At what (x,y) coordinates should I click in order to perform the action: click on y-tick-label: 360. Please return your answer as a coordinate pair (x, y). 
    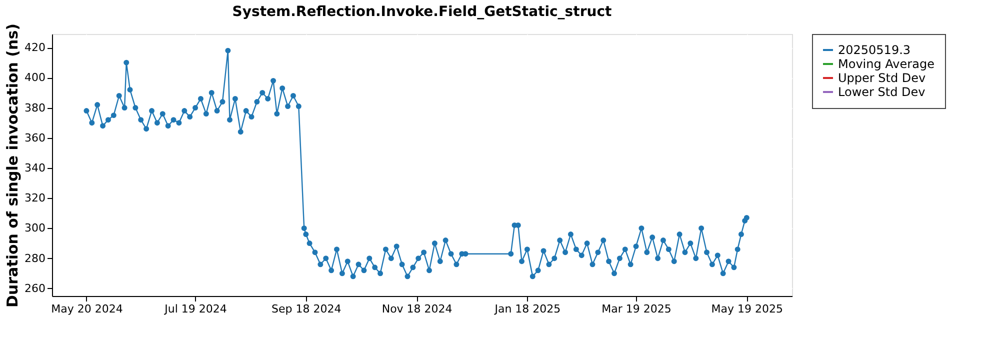
    Looking at the image, I should click on (35, 137).